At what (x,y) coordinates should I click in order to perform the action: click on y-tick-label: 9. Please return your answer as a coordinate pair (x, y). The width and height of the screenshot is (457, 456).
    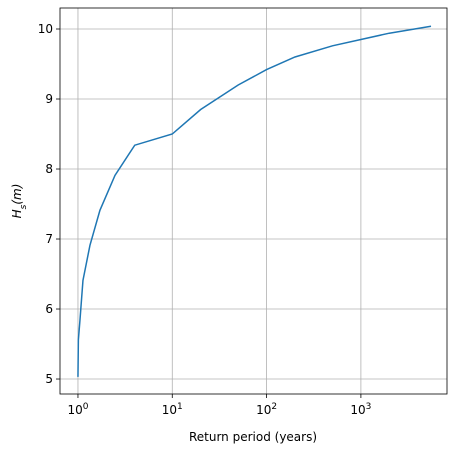
    Looking at the image, I should click on (49, 99).